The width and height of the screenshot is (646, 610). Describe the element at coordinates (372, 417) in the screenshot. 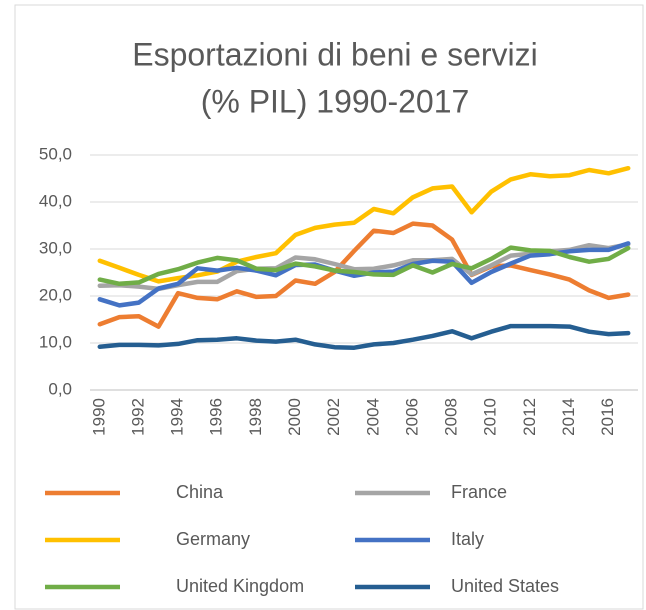

I see `x-tick-label: 2004` at that location.